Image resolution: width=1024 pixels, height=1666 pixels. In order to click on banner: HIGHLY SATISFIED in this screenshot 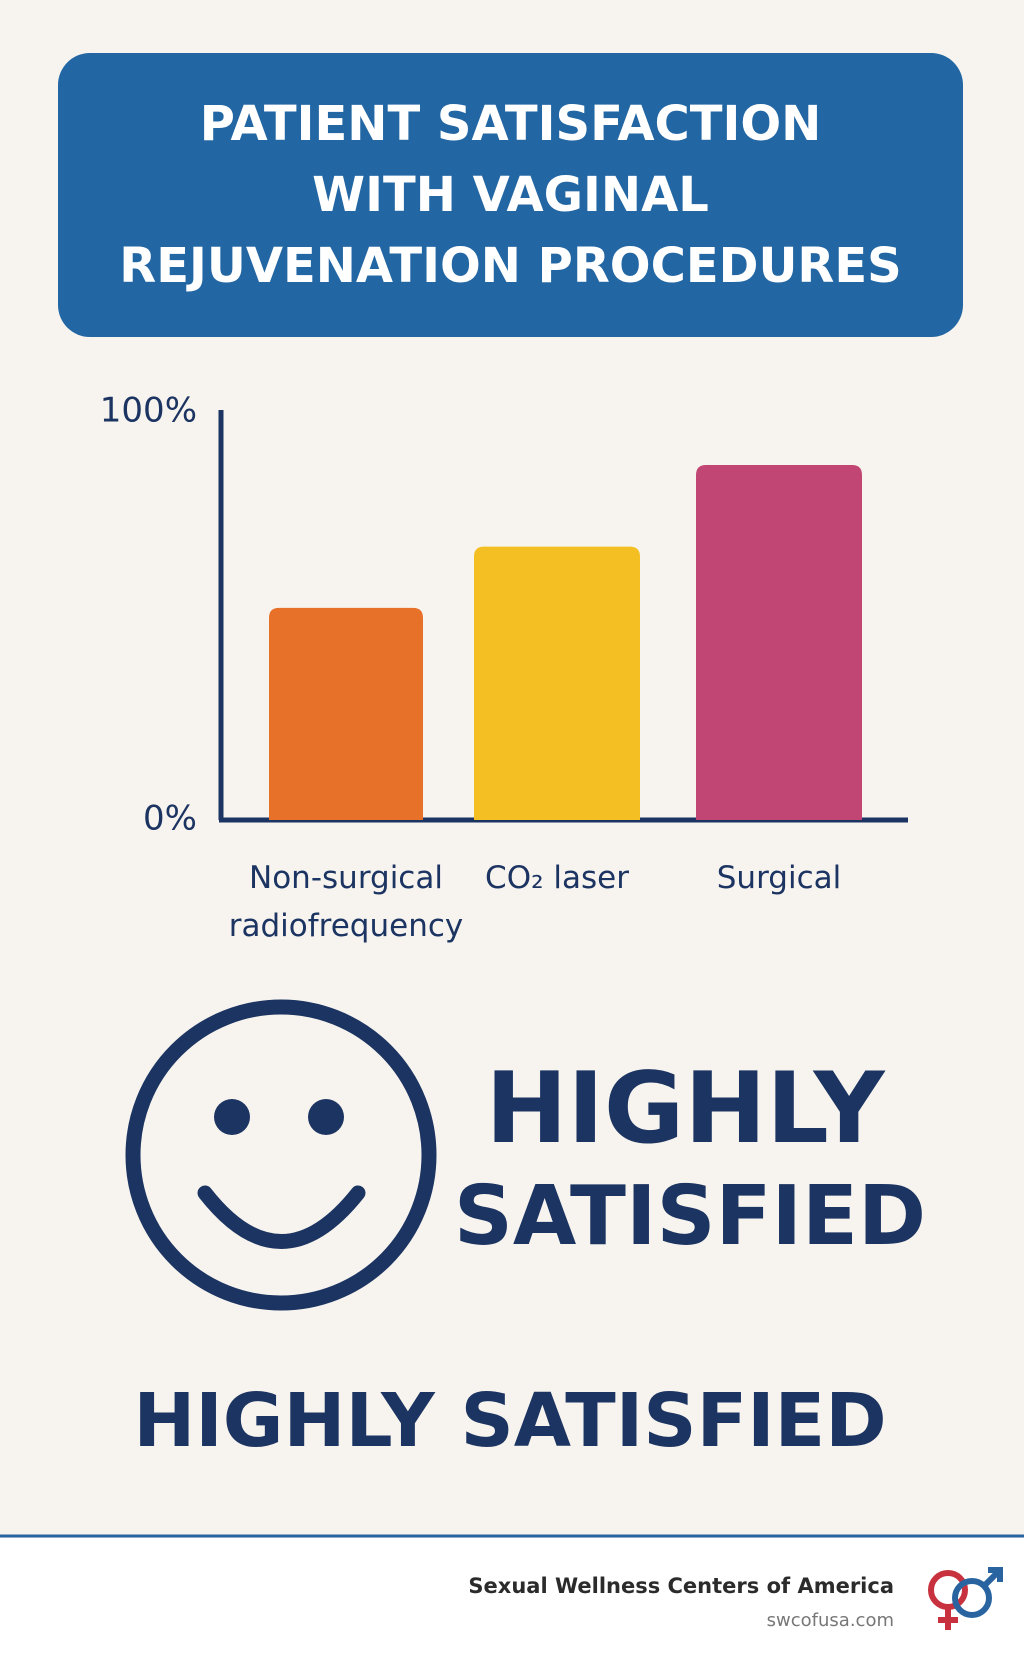, I will do `click(509, 1421)`.